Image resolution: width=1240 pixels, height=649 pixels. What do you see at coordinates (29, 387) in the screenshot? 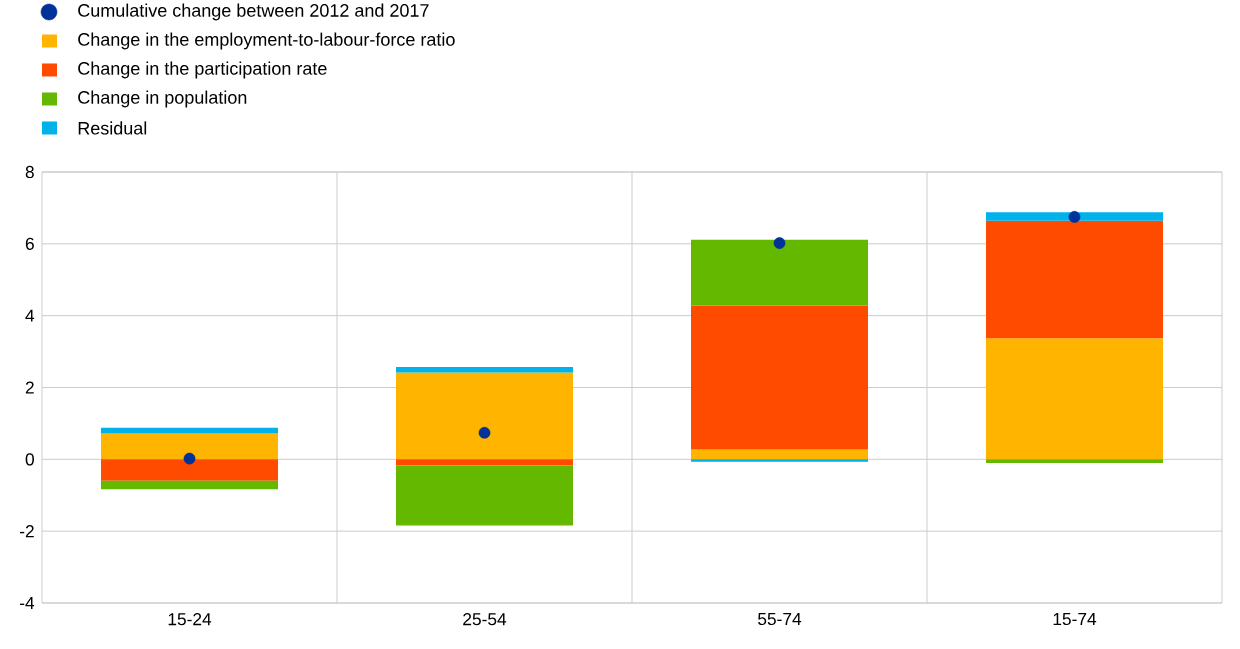
I see `y-tick-label: 2` at bounding box center [29, 387].